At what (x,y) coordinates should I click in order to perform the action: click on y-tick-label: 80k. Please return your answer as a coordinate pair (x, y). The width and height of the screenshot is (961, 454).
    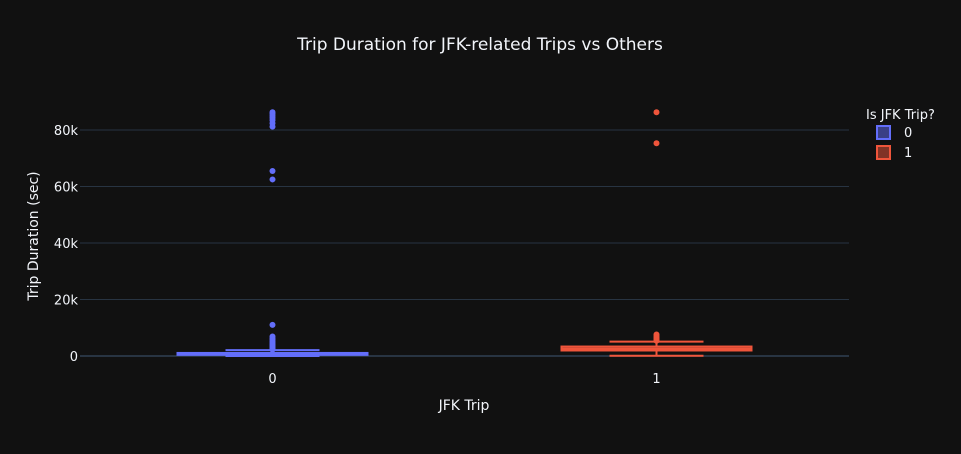
    Looking at the image, I should click on (66, 131).